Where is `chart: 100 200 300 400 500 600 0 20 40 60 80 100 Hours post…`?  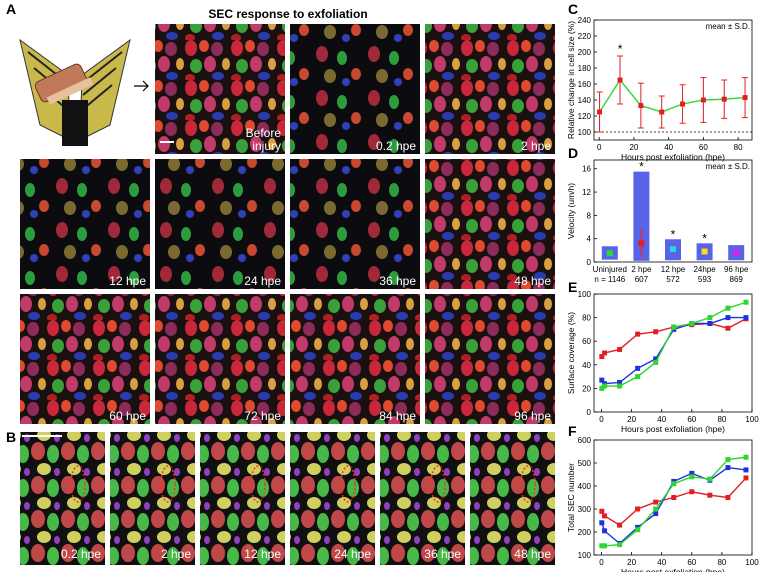
chart: 100 200 300 400 500 600 0 20 40 60 80 100 Hours post… is located at coordinates (662, 506).